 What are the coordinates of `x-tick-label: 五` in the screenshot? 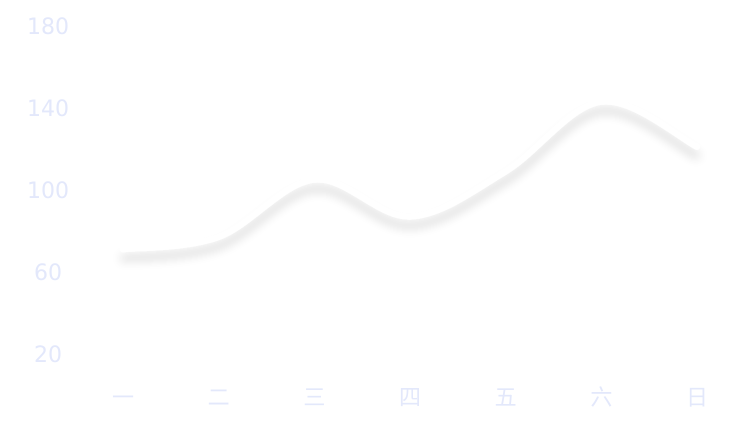 It's located at (506, 398).